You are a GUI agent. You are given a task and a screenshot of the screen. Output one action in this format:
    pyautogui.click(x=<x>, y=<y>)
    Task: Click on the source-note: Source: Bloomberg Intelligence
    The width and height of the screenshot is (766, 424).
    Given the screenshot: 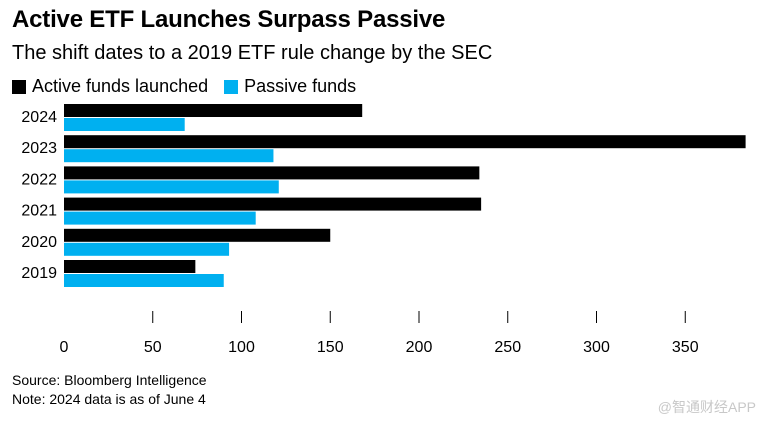 What is the action you would take?
    pyautogui.click(x=109, y=380)
    